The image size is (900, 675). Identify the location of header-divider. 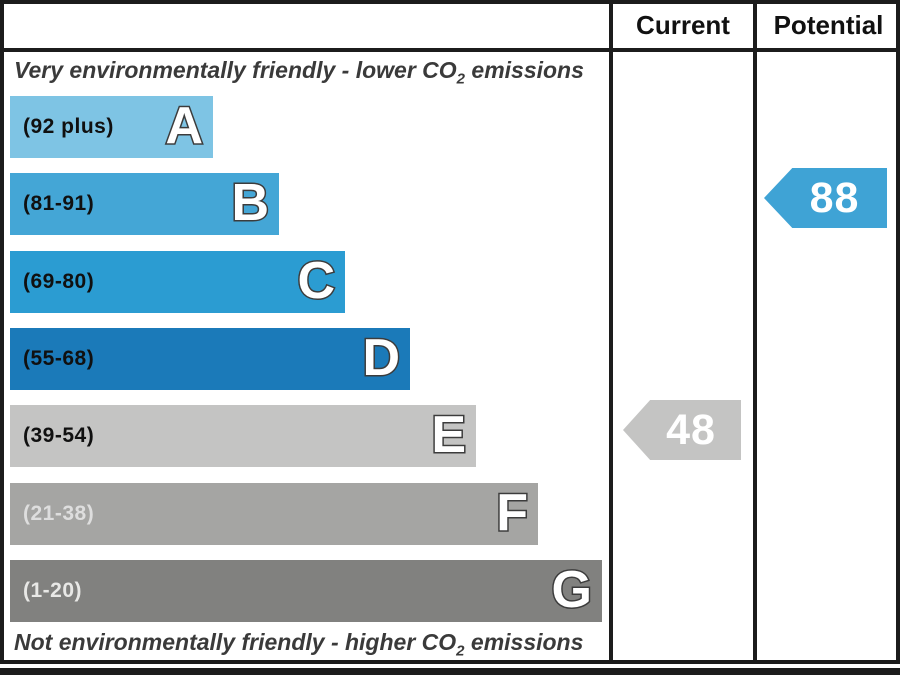
(450, 50).